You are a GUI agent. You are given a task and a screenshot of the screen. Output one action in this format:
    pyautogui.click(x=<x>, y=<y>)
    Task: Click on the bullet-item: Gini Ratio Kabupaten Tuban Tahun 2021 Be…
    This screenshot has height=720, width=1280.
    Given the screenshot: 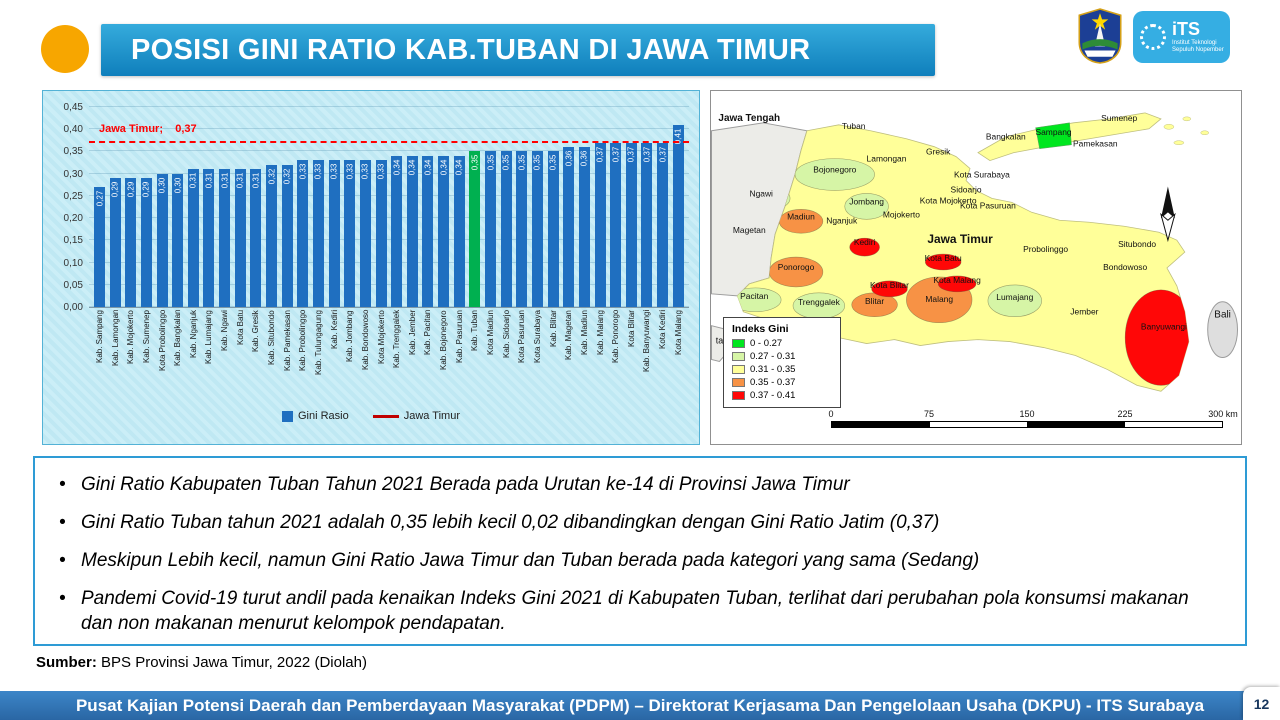 What is the action you would take?
    pyautogui.click(x=640, y=484)
    